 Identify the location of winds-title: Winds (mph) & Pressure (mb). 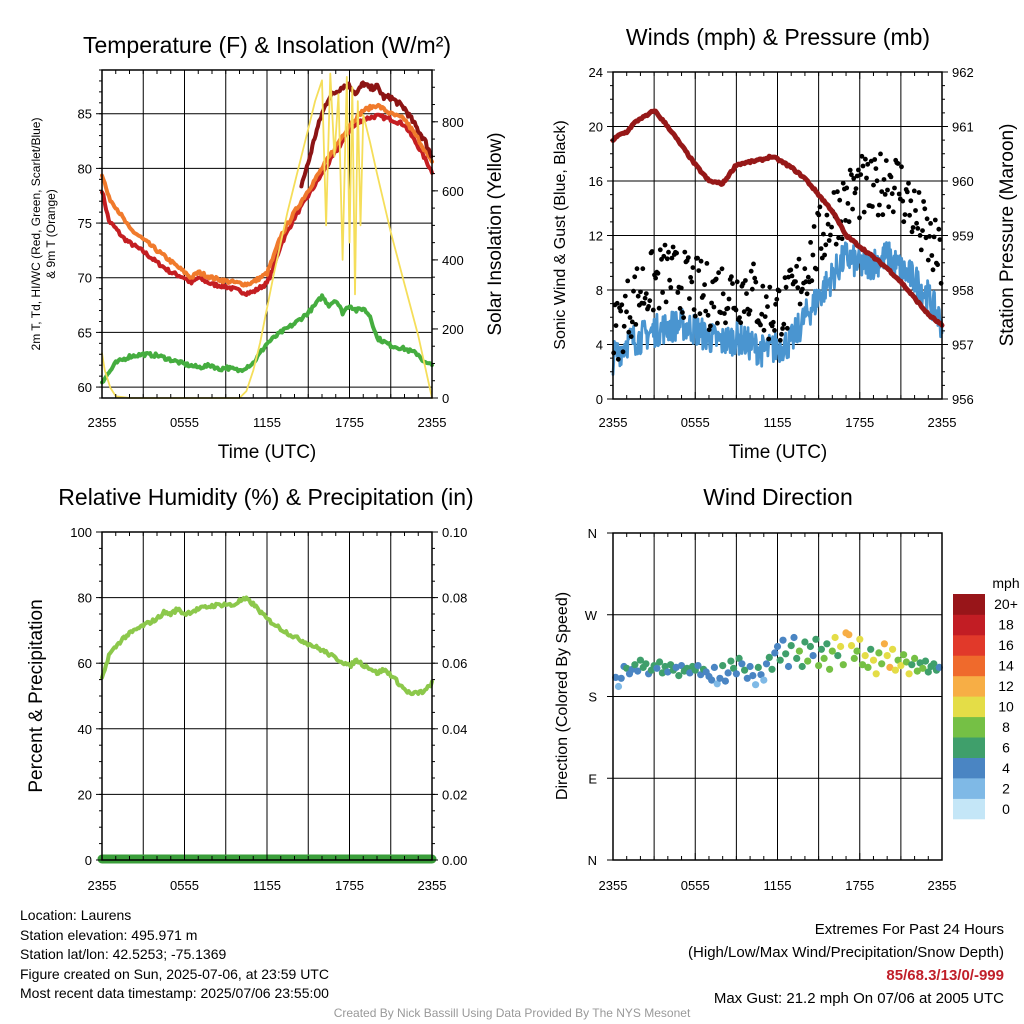
(778, 37).